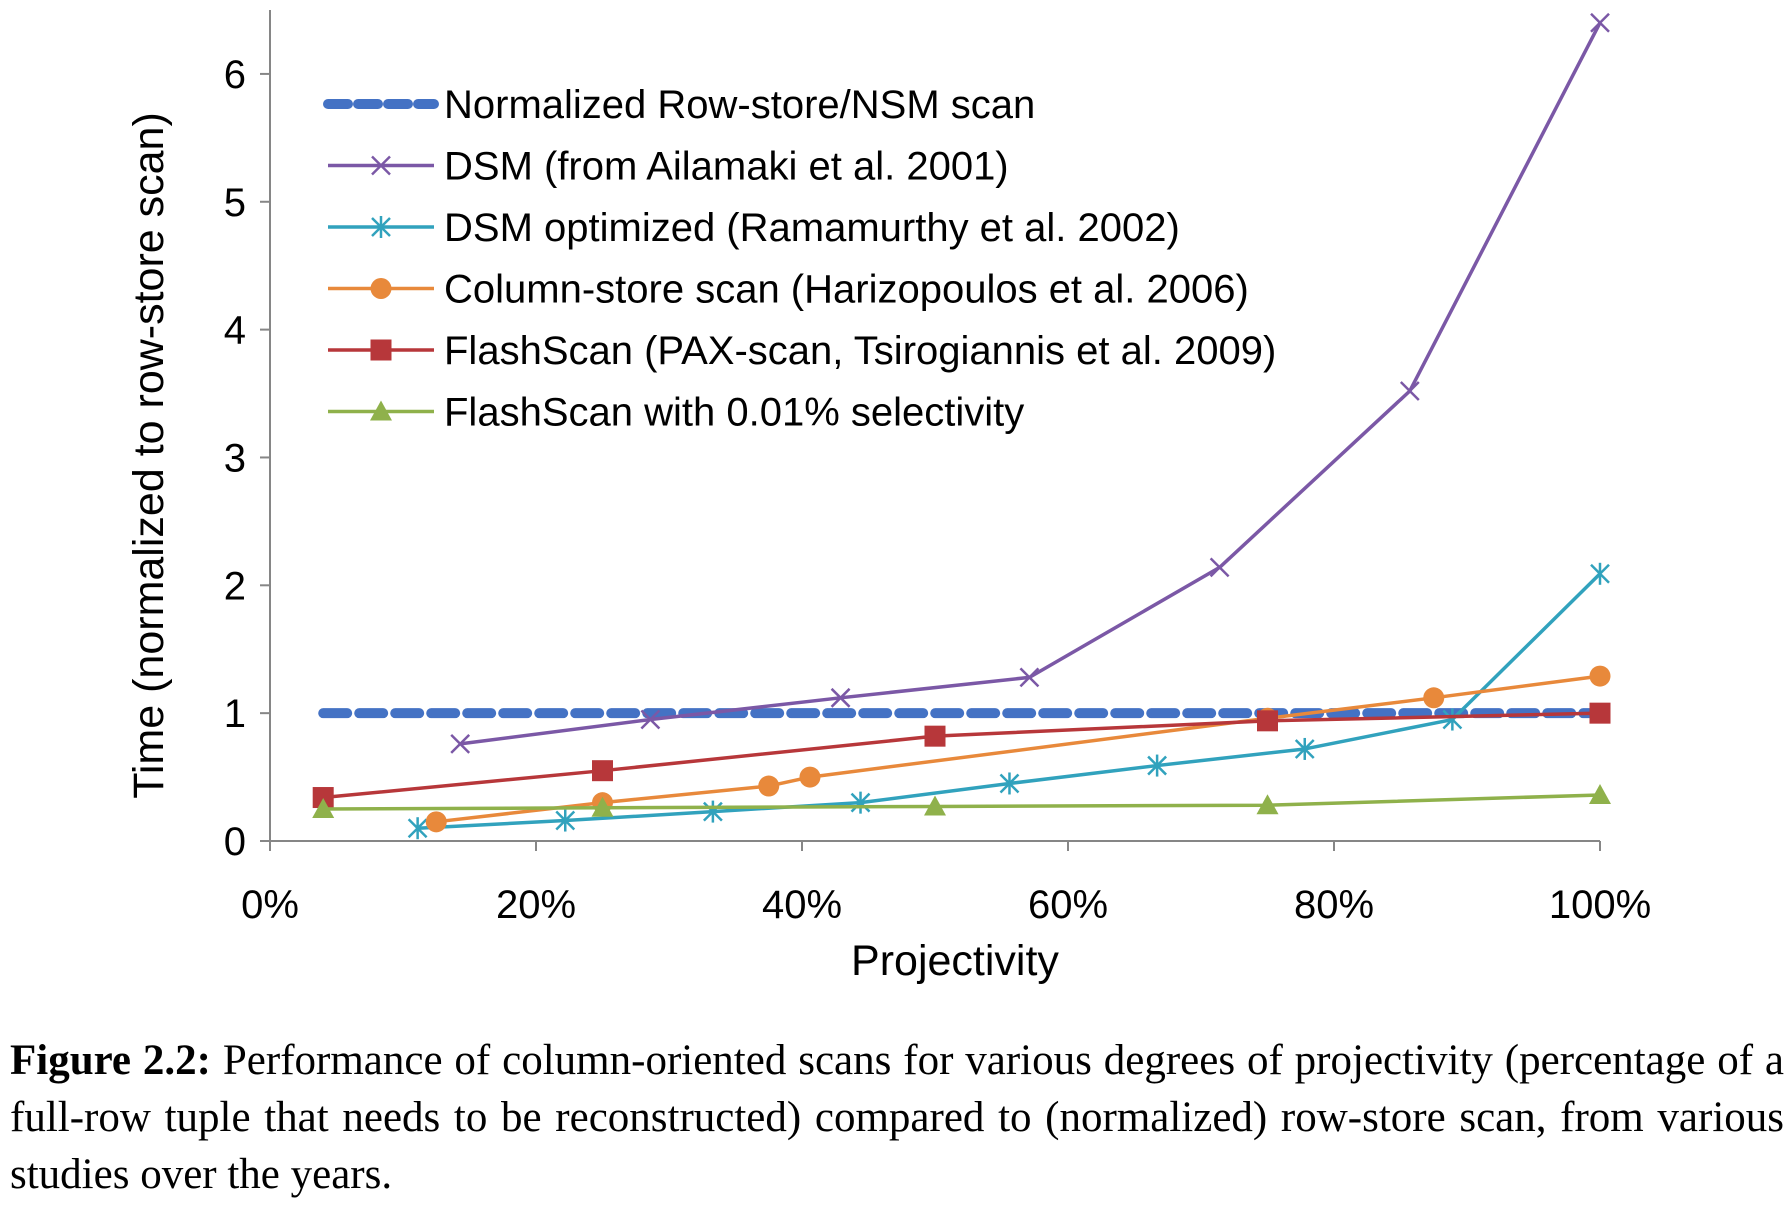 Image resolution: width=1792 pixels, height=1218 pixels. I want to click on legend-entry-2: DSM optimized (Ramamurthy et al. 2002), so click(754, 228).